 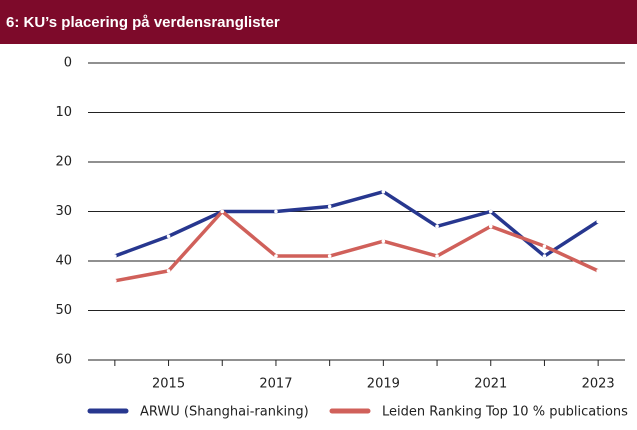 What do you see at coordinates (490, 384) in the screenshot?
I see `x-tick-label: 2021` at bounding box center [490, 384].